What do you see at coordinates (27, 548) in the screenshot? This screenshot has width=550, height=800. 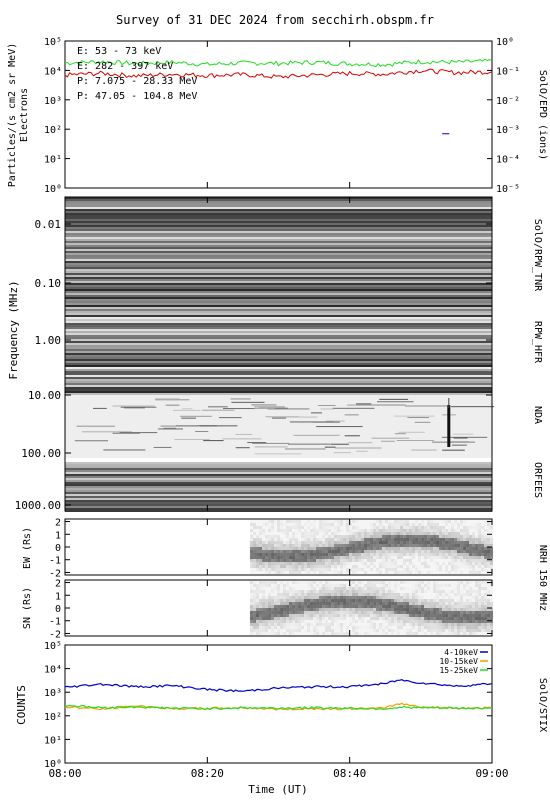 I see `nrh-ew-ylabel: EW (Rs)` at bounding box center [27, 548].